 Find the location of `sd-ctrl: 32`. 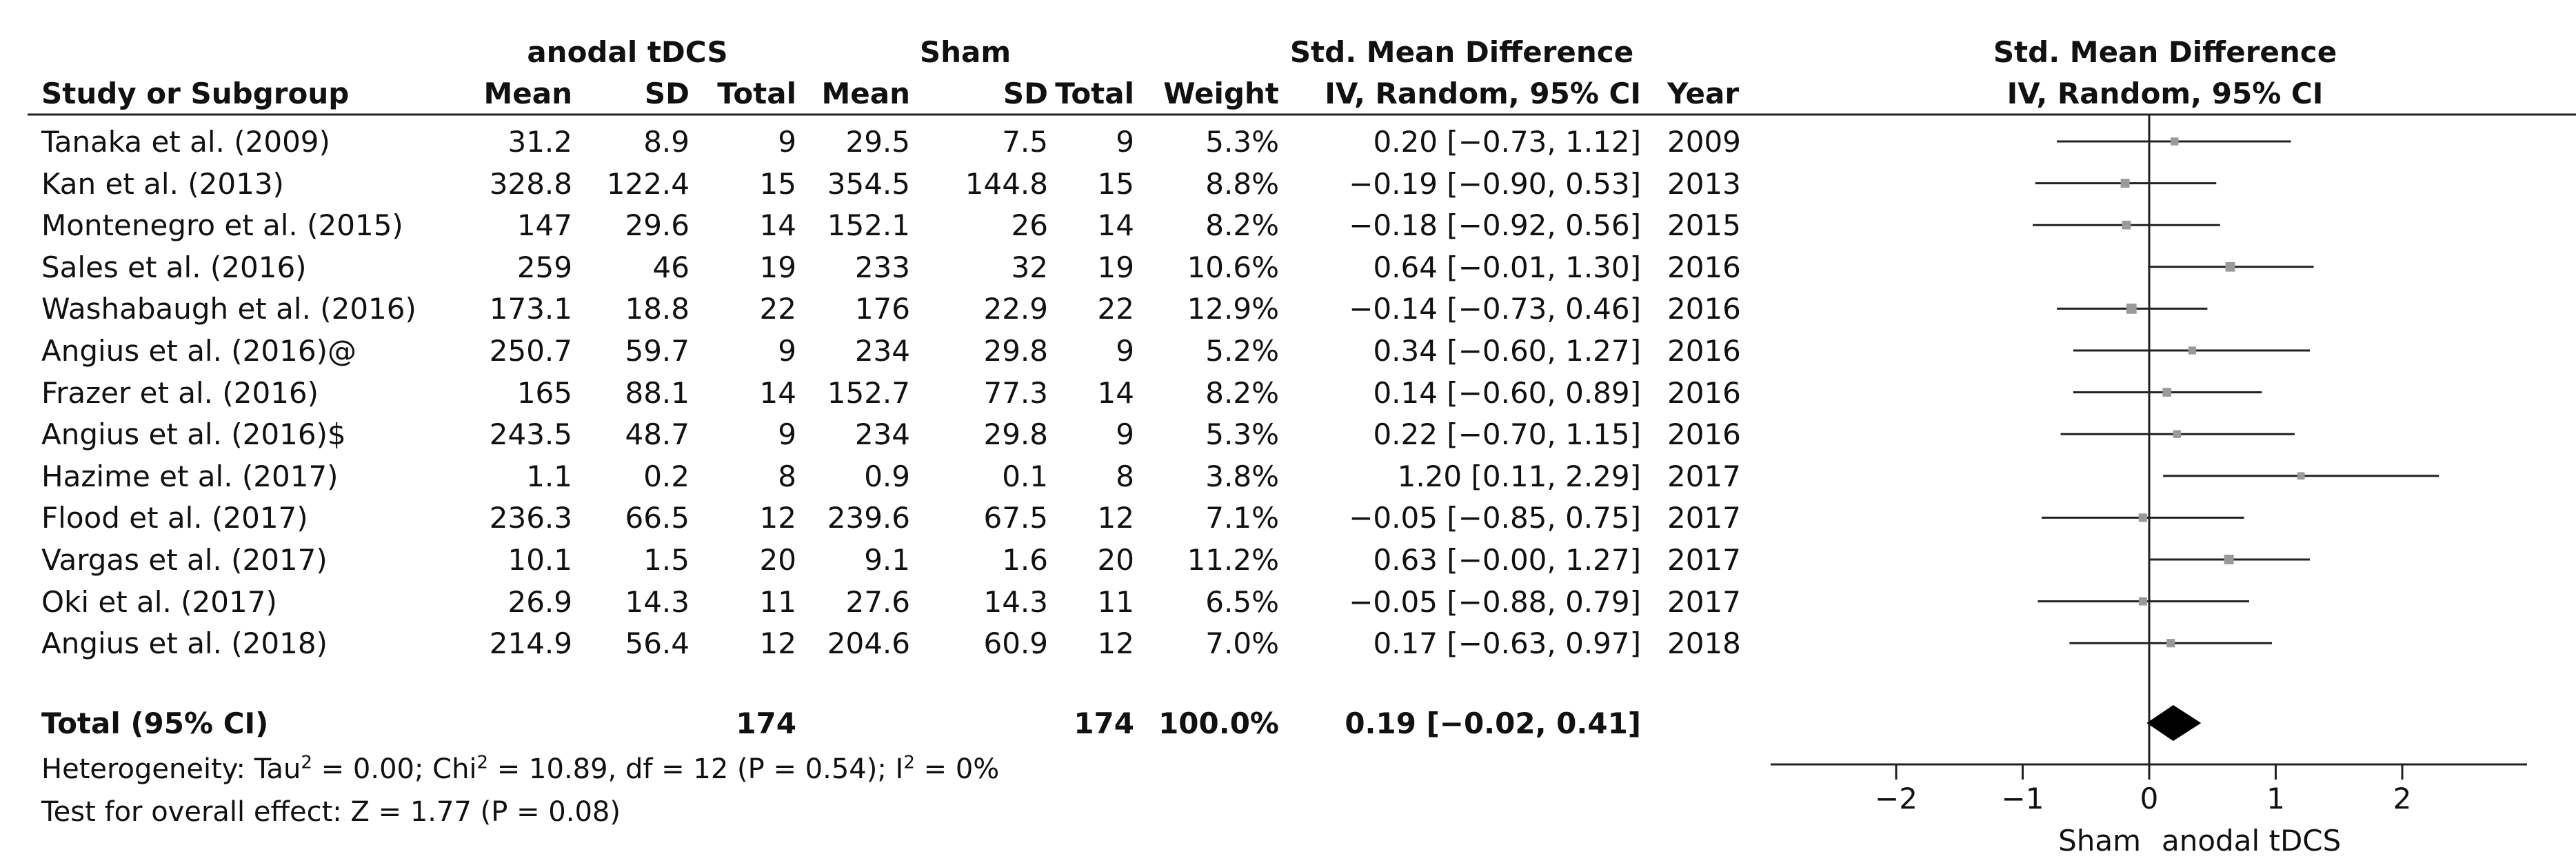

sd-ctrl: 32 is located at coordinates (1029, 267).